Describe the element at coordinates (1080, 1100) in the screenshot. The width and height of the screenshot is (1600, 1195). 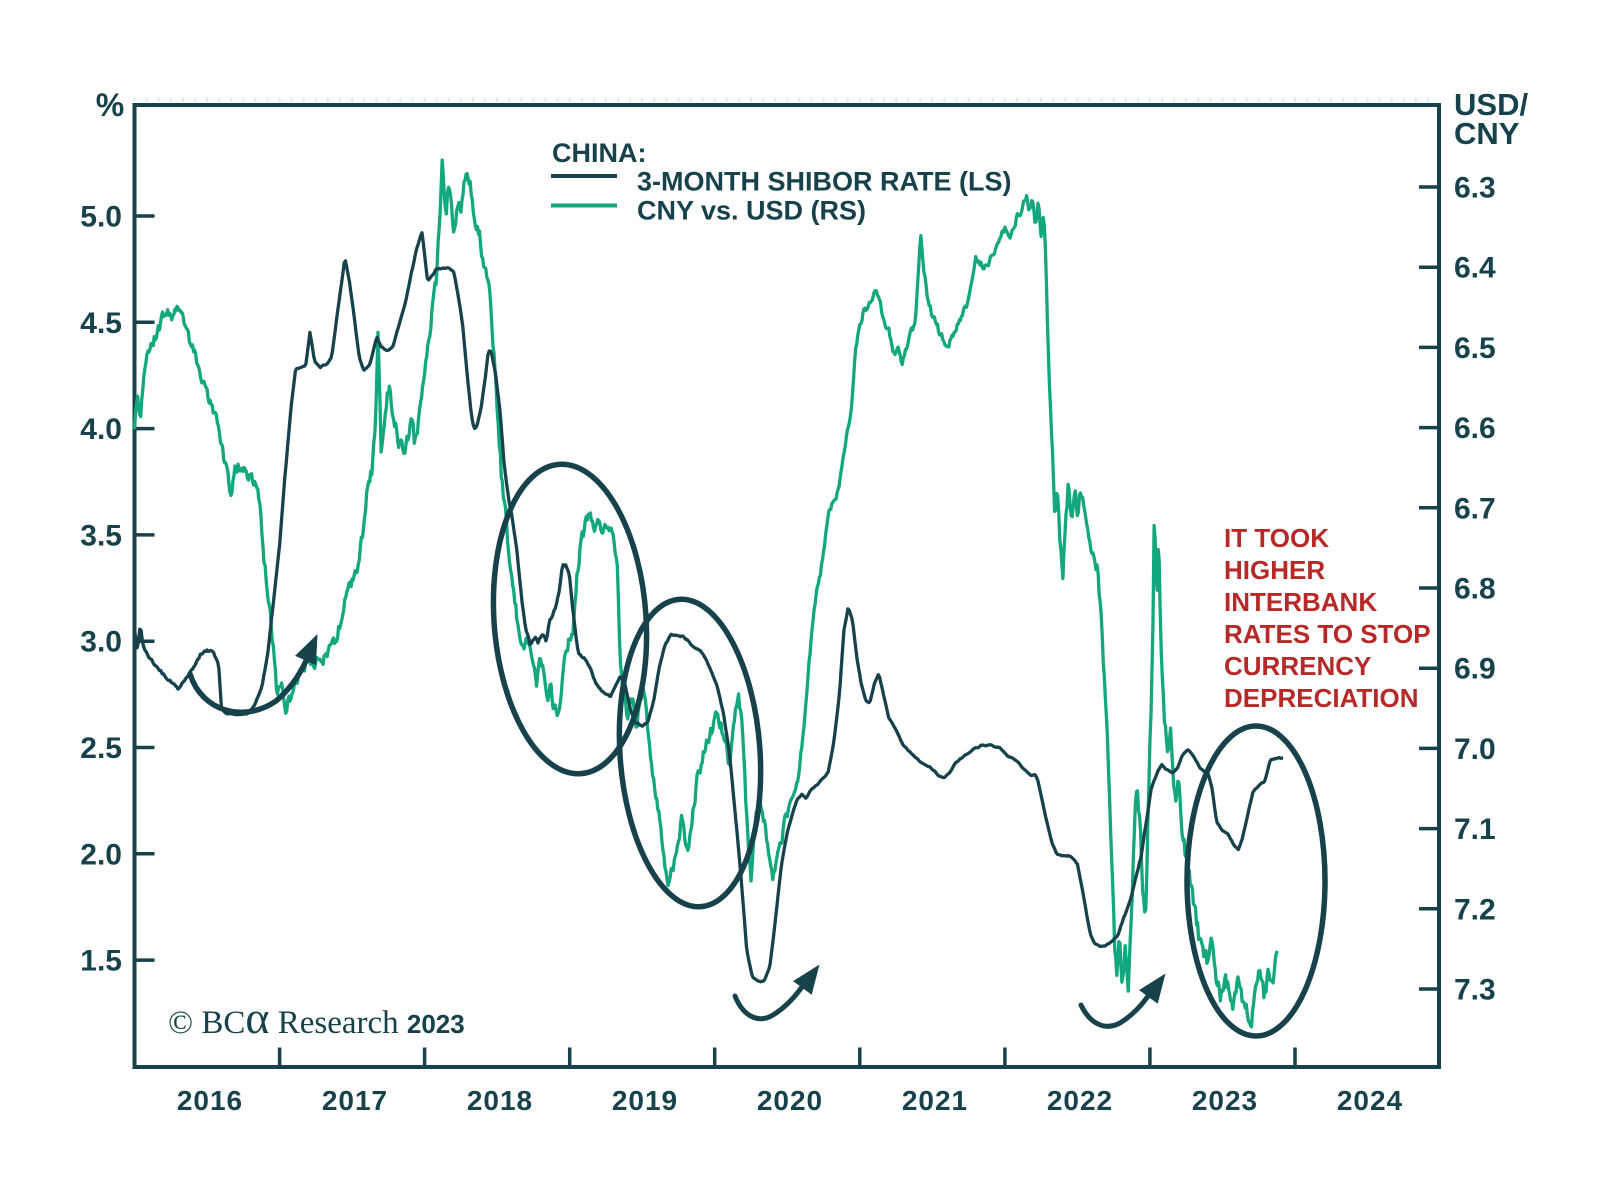
I see `svg-text: 2022` at that location.